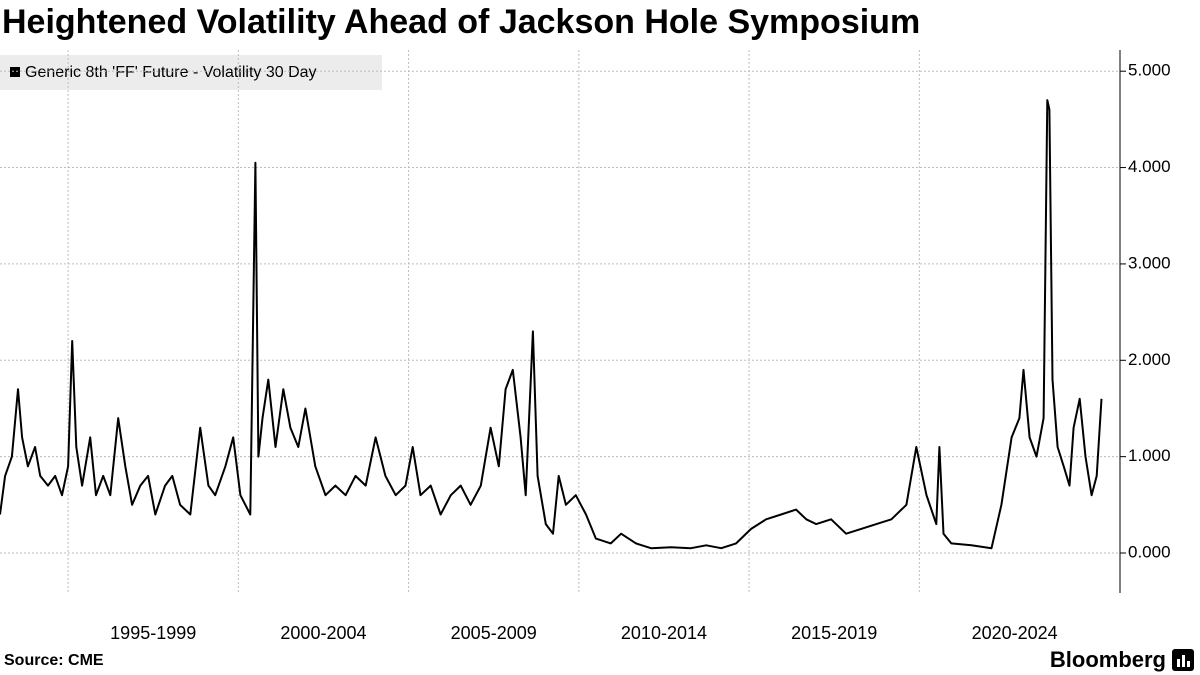 The height and width of the screenshot is (675, 1200). I want to click on x-period-label: 2015-2019, so click(834, 633).